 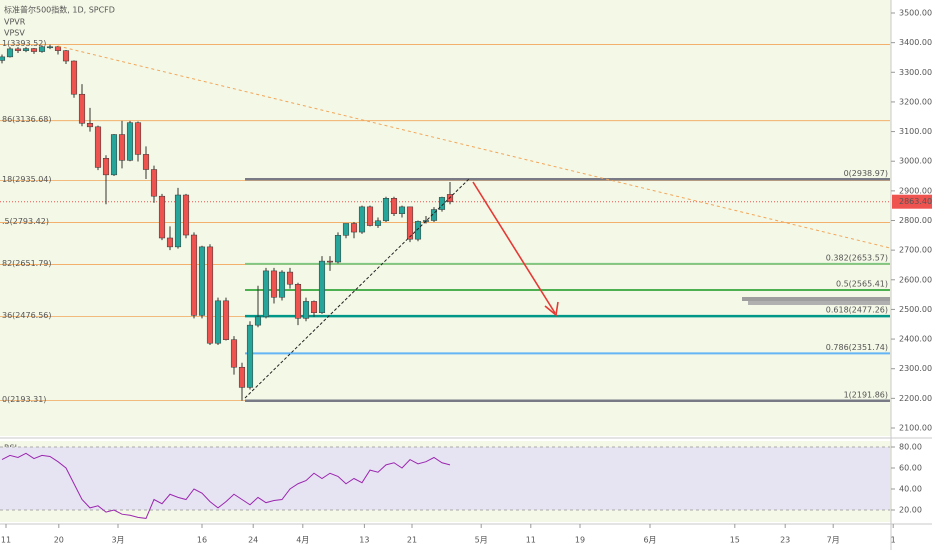 What do you see at coordinates (910, 447) in the screenshot?
I see `y-tick-label: 80.00` at bounding box center [910, 447].